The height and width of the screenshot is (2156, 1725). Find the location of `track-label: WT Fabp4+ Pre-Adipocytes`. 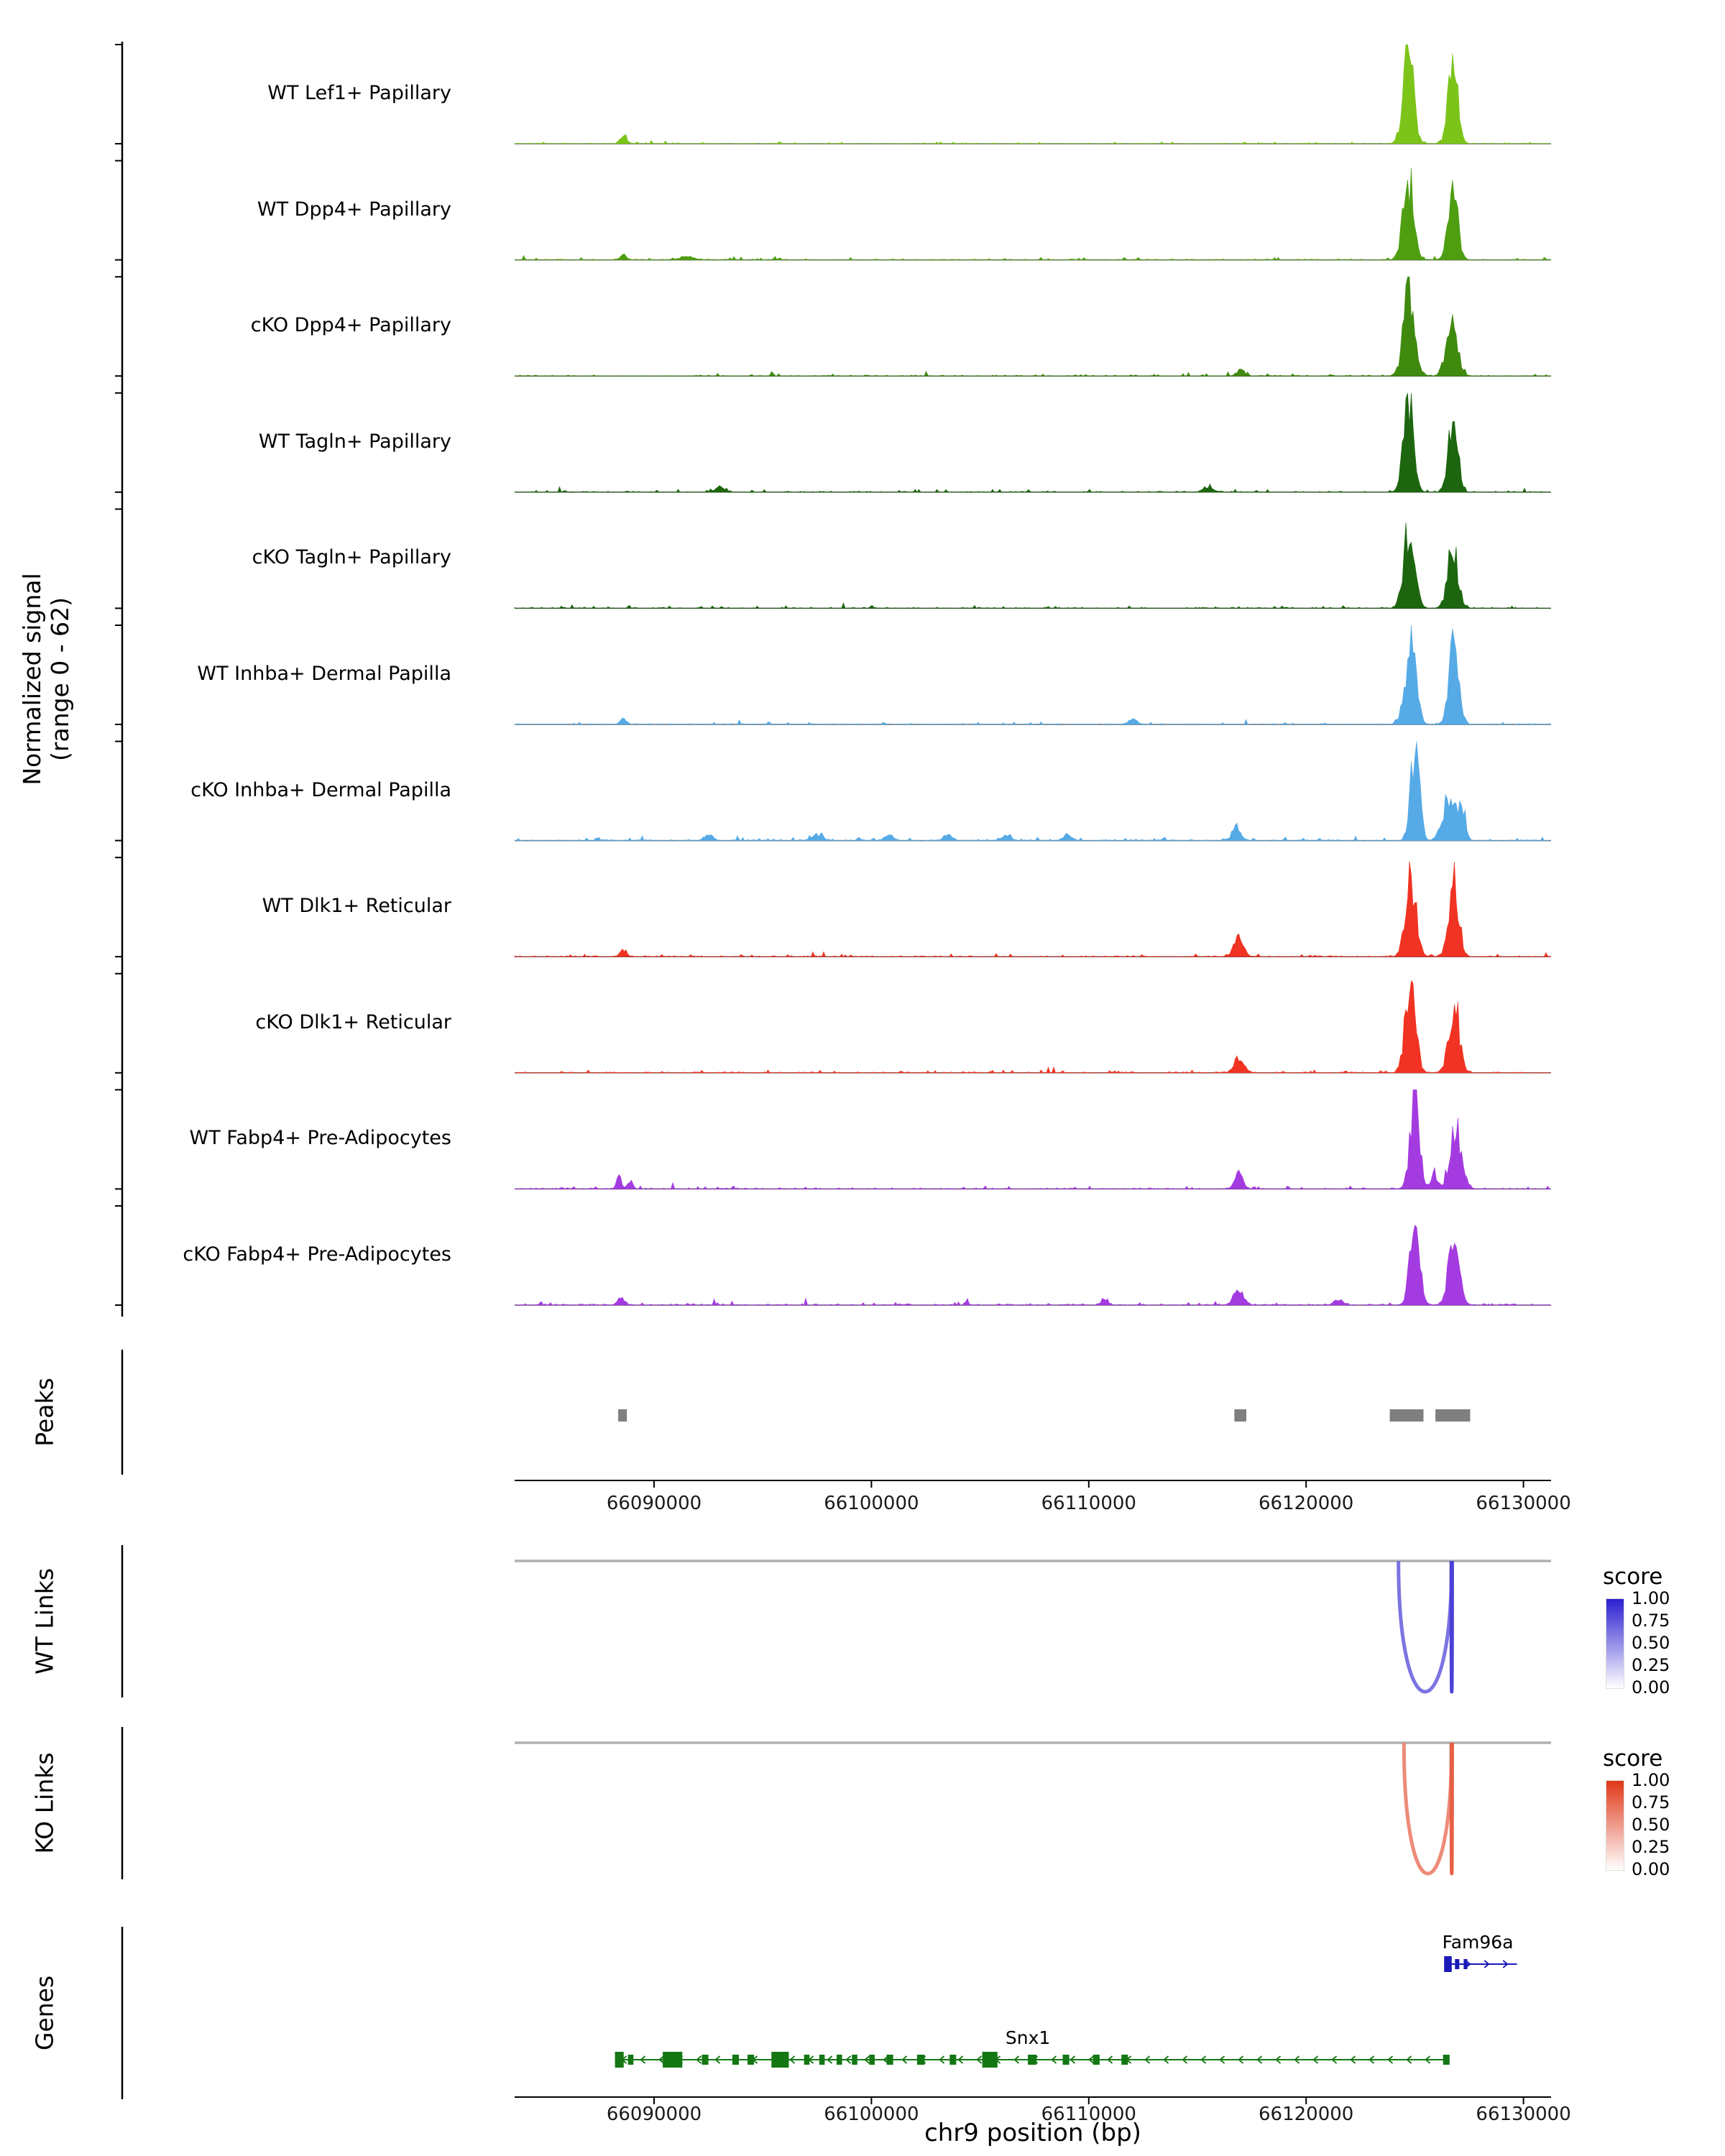

track-label: WT Fabp4+ Pre-Adipocytes is located at coordinates (320, 1138).